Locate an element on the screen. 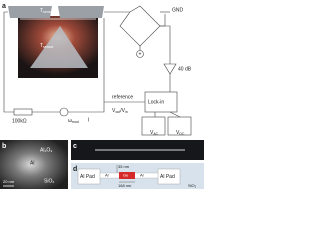  junction-label: Ge is located at coordinates (126, 175).